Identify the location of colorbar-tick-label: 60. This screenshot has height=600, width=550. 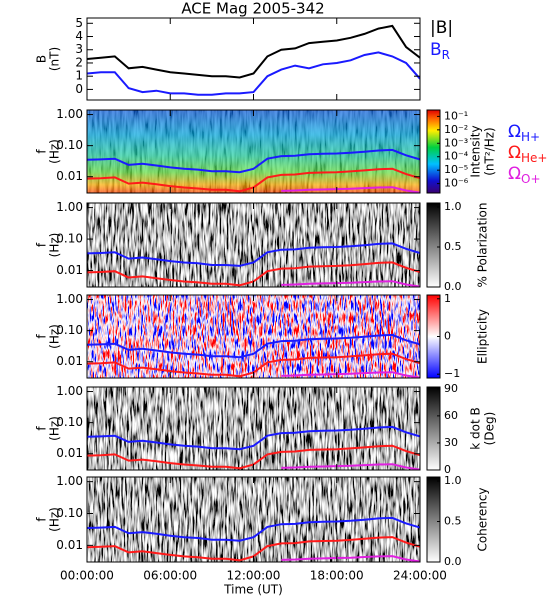
(451, 415).